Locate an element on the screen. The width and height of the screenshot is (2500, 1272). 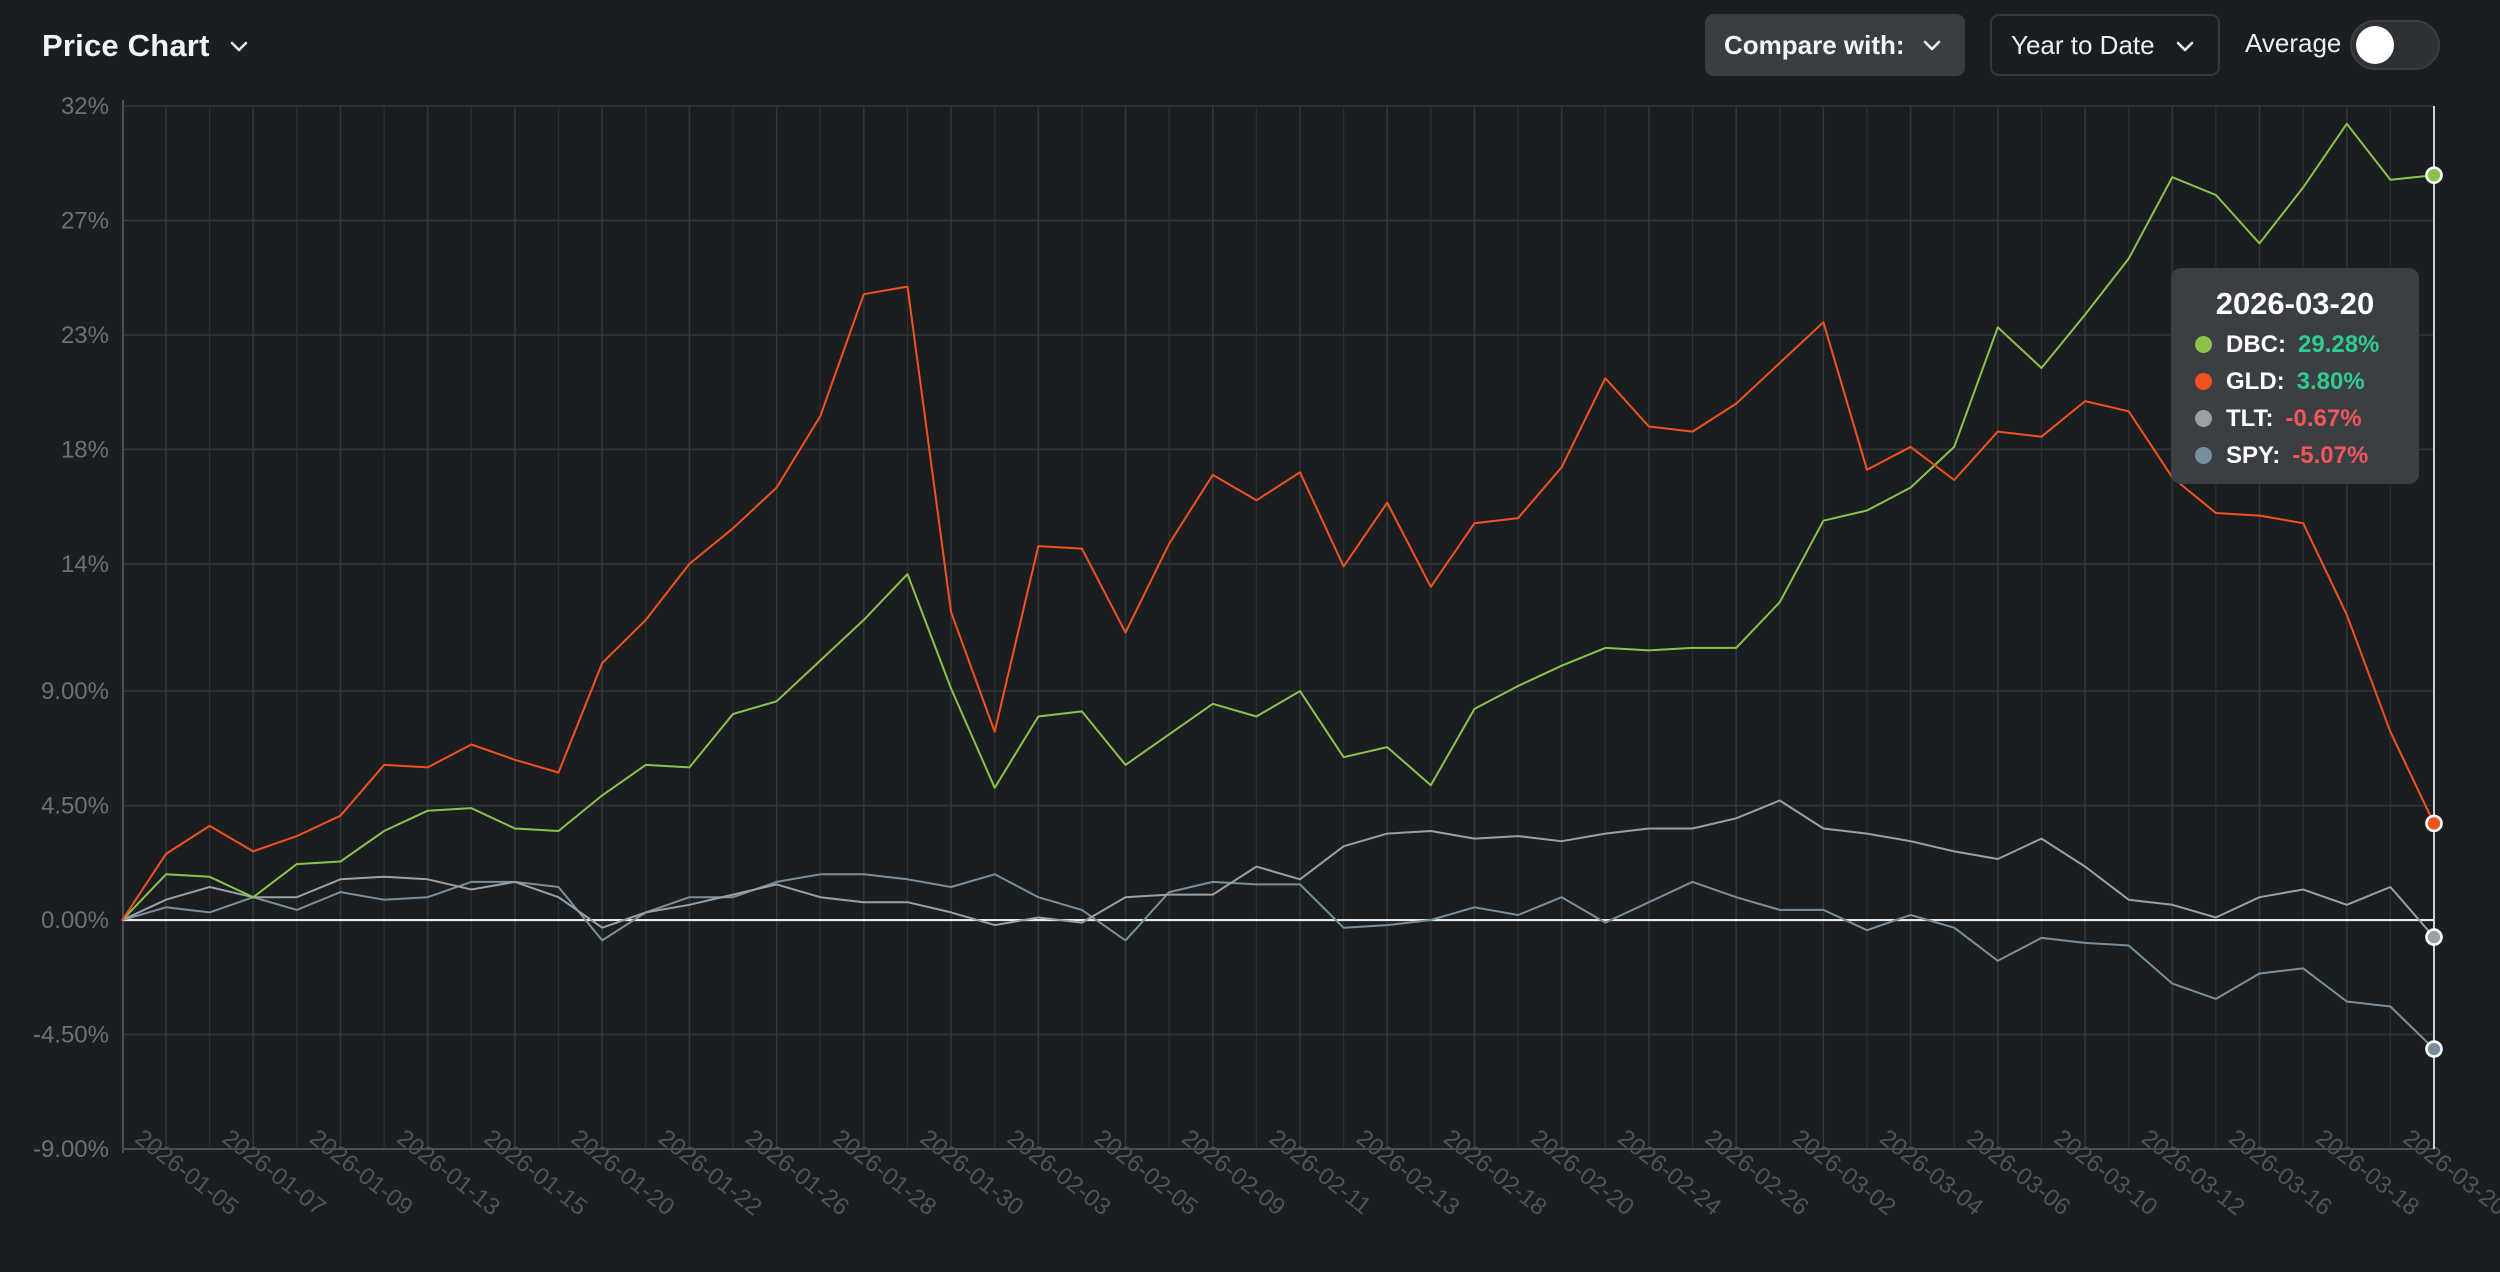
y-tick-label: 9.00% is located at coordinates (75, 691).